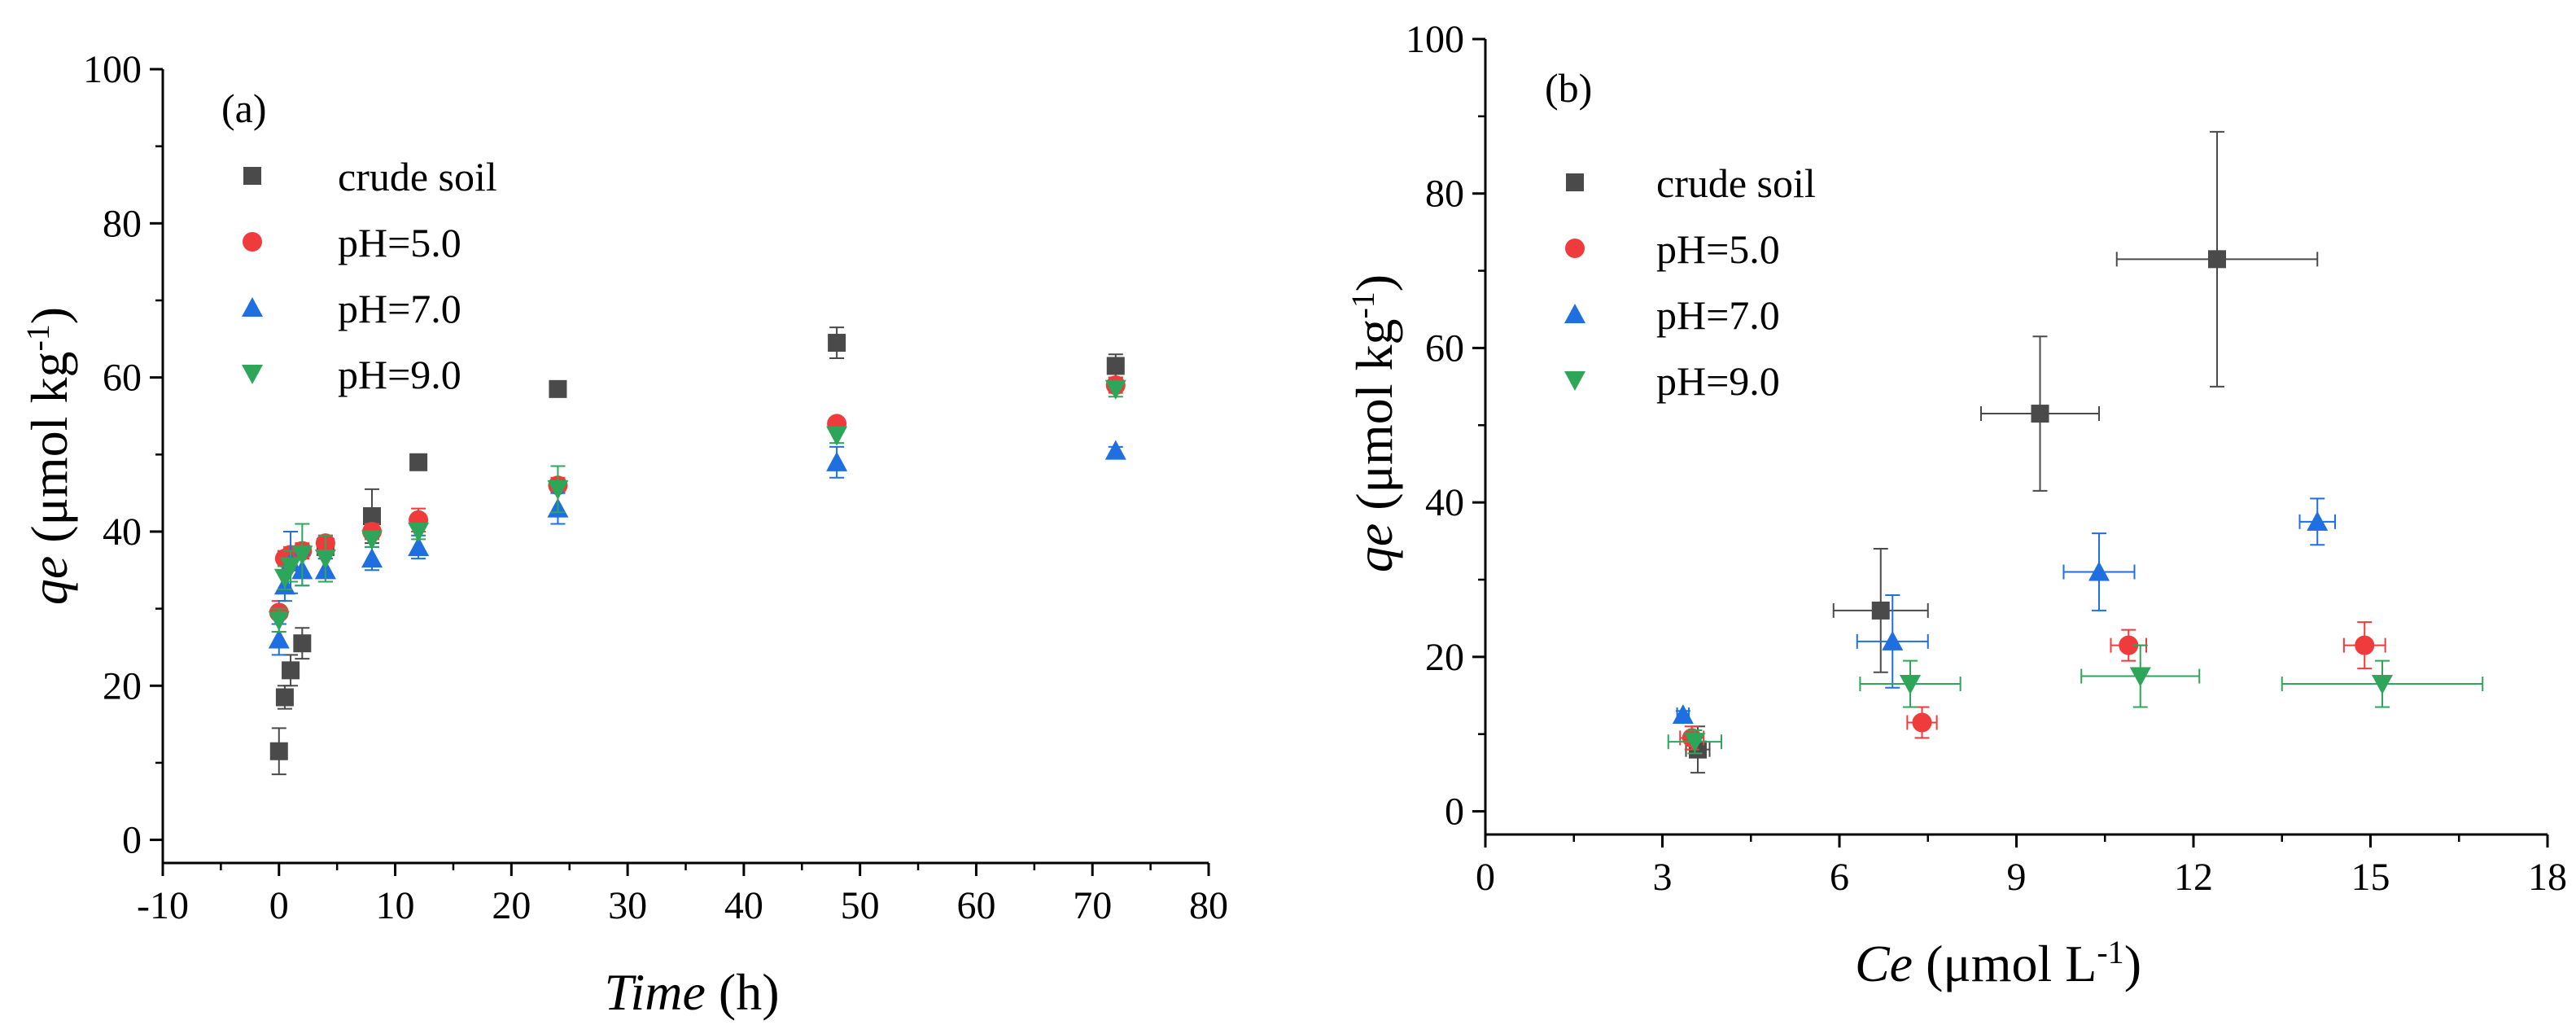 This screenshot has width=2576, height=1025. I want to click on panel-b-y-title-unit-pre: (μmol kg, so click(1374, 421).